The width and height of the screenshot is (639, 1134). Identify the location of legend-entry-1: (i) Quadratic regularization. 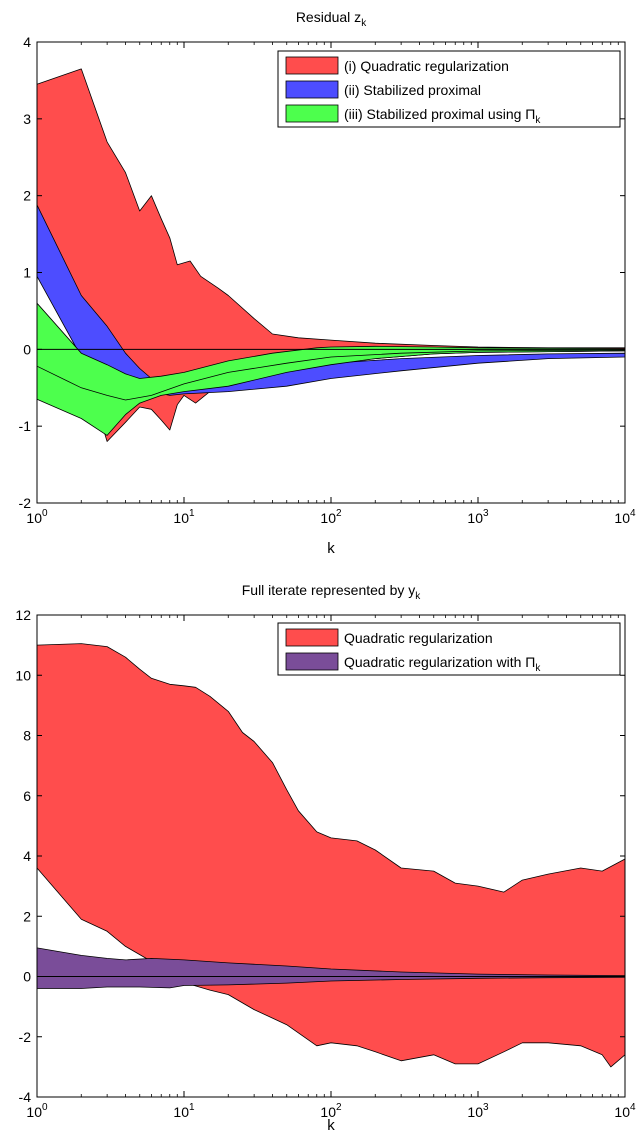
(426, 66).